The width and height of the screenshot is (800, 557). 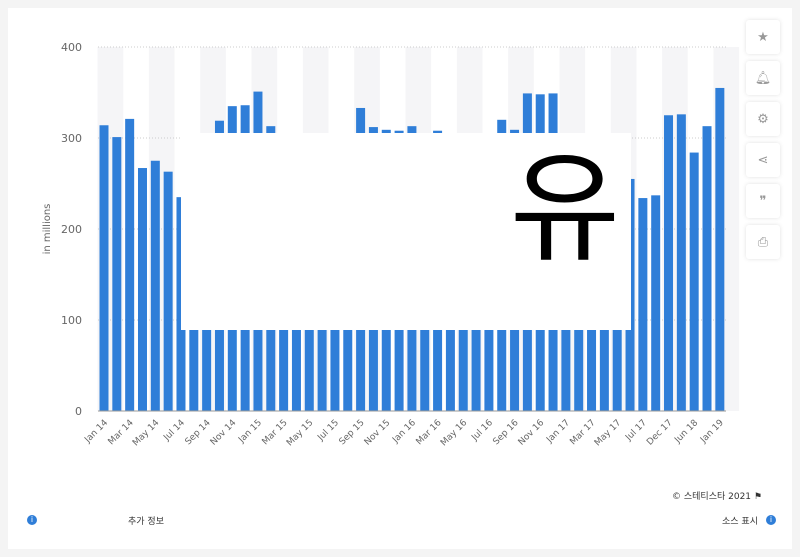 I want to click on y-tick-label: 400, so click(x=71, y=47).